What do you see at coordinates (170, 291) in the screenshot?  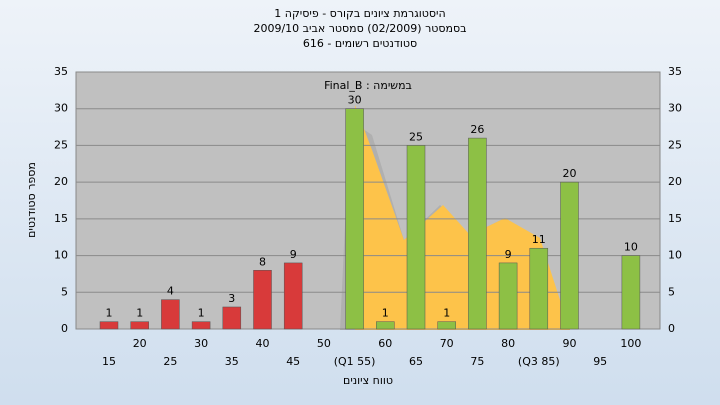 I see `data-label: 4` at bounding box center [170, 291].